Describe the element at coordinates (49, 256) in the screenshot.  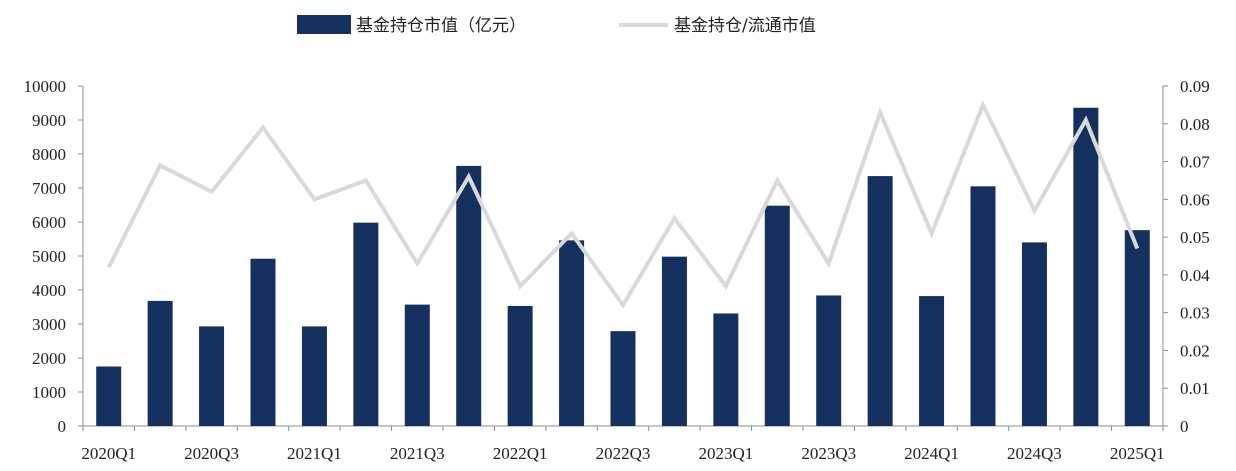
I see `left-tick-label: 5000` at that location.